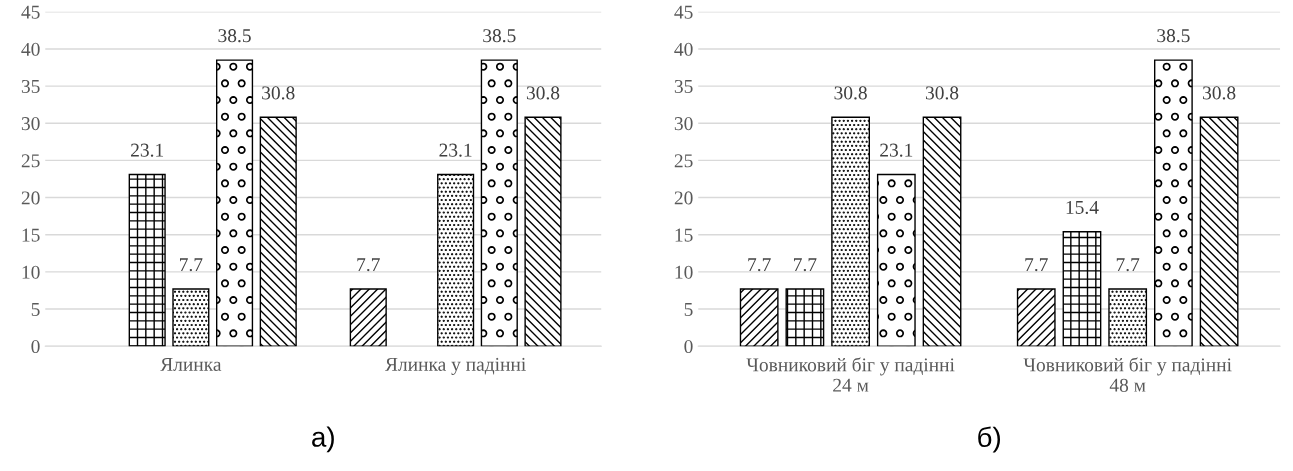 The height and width of the screenshot is (471, 1293). I want to click on x-tick-label: Човниковий біг у падінні 48 м, so click(1127, 374).